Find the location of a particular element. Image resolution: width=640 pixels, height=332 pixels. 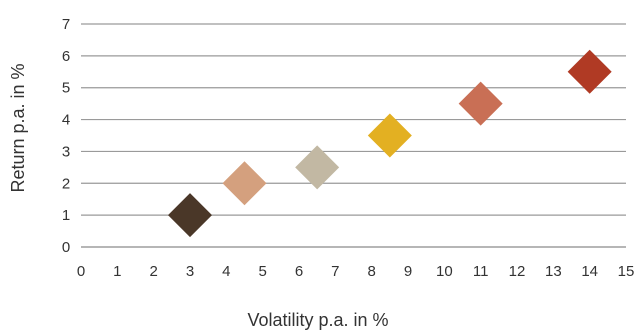

x-tick-label: 15 is located at coordinates (626, 271).